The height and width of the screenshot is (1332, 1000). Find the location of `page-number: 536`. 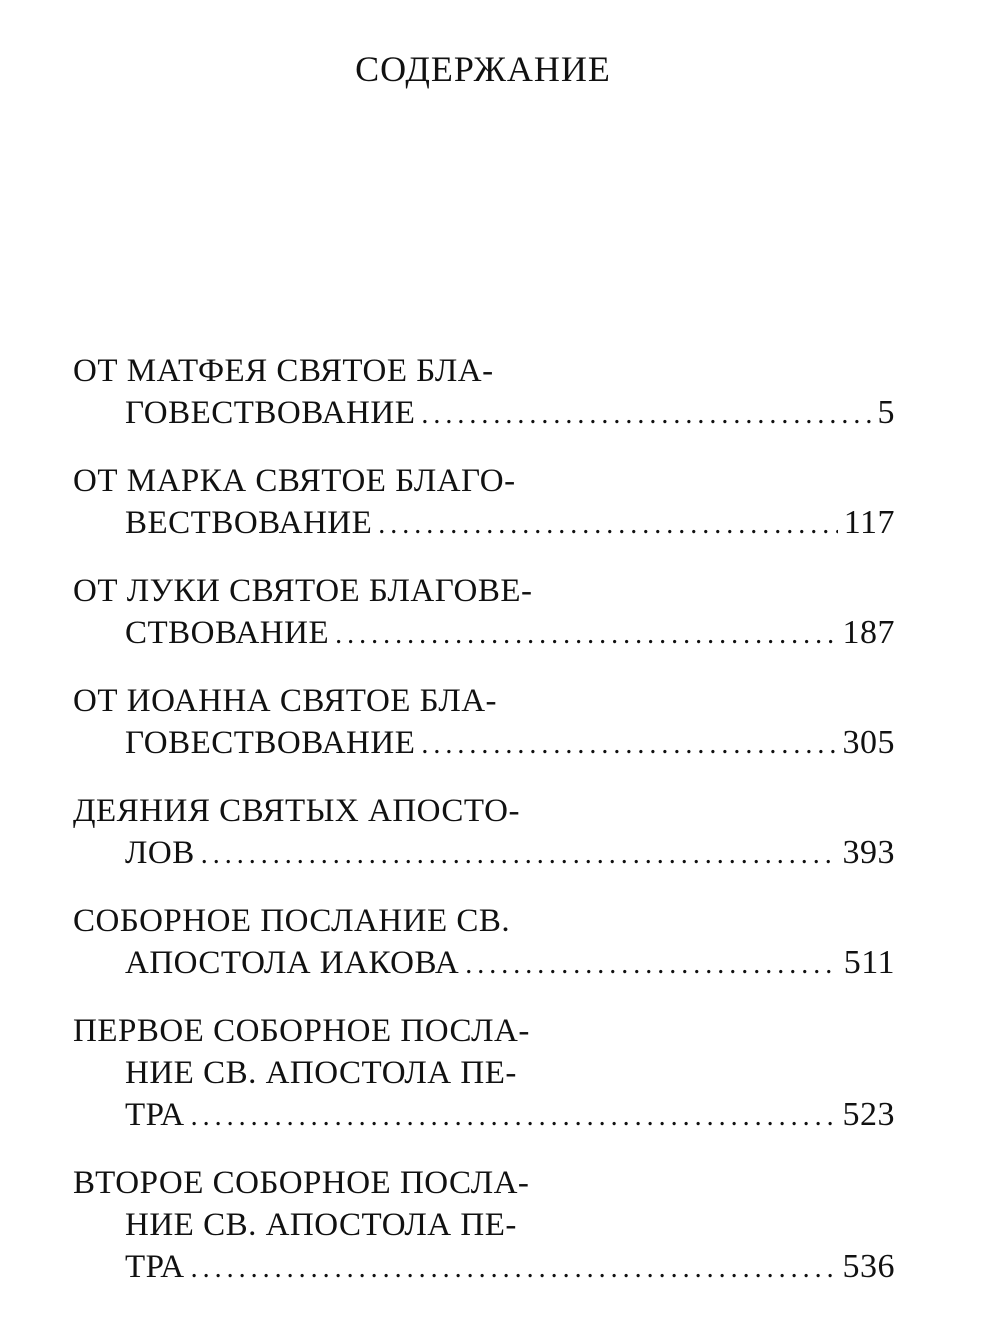

page-number: 536 is located at coordinates (868, 1266).